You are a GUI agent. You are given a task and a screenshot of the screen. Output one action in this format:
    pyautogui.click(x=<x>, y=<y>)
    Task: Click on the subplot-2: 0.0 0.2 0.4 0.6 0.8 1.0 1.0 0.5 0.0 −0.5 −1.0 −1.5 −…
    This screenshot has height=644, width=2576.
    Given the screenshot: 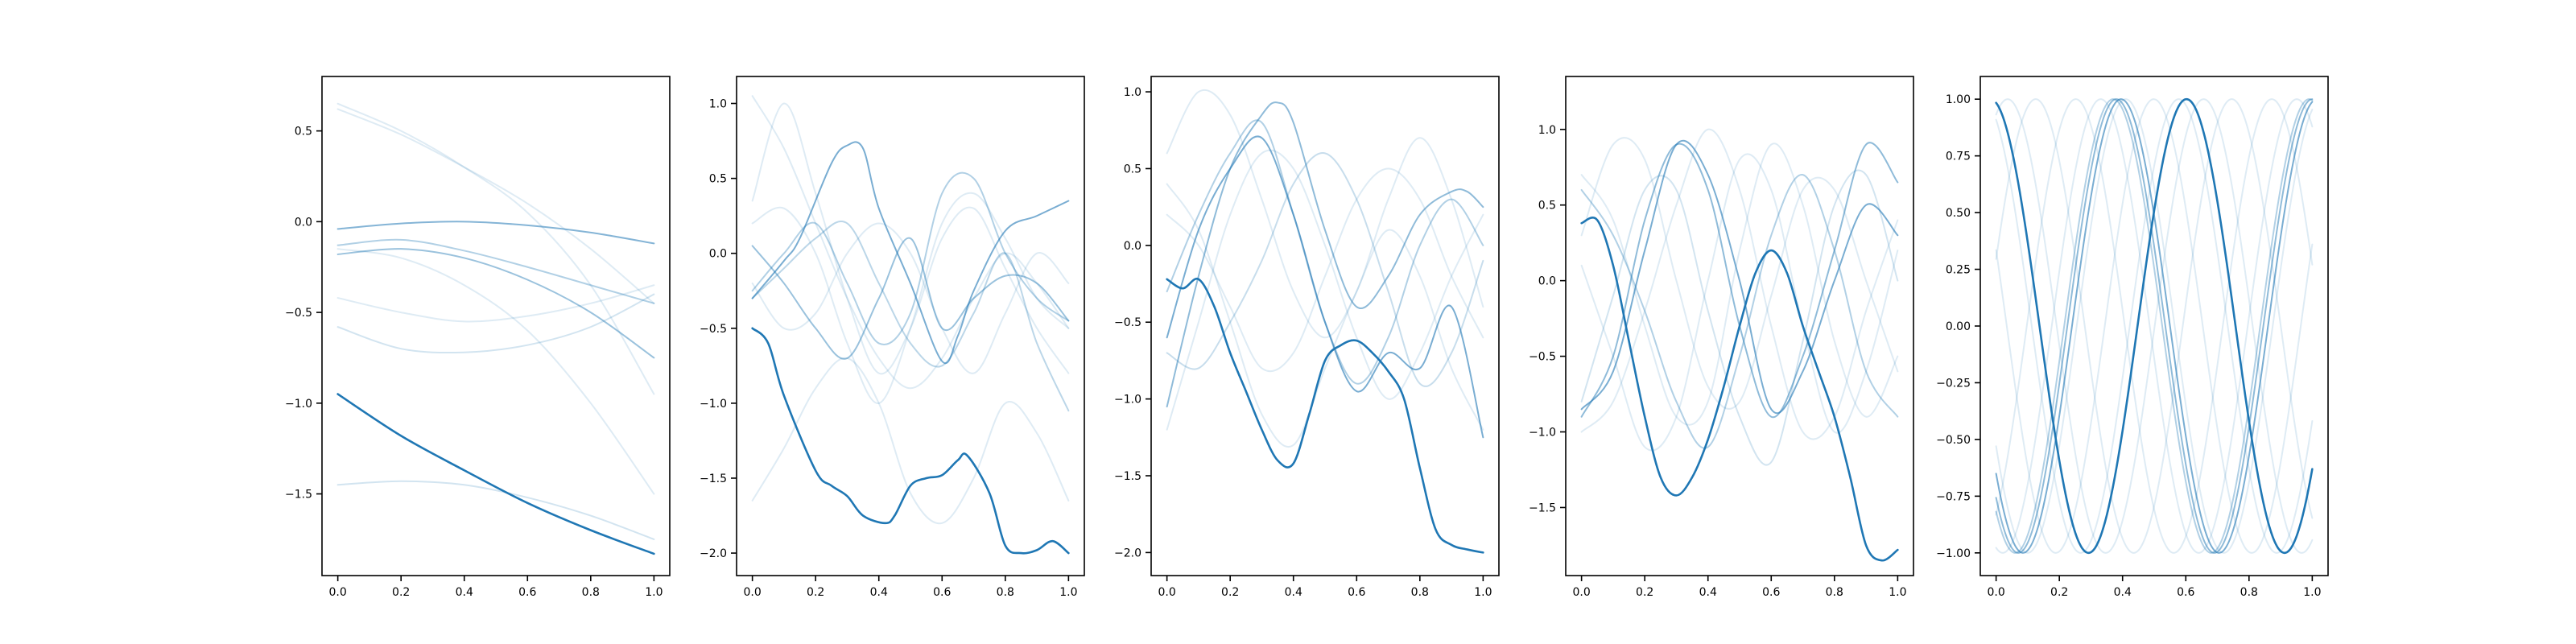 What is the action you would take?
    pyautogui.click(x=892, y=337)
    